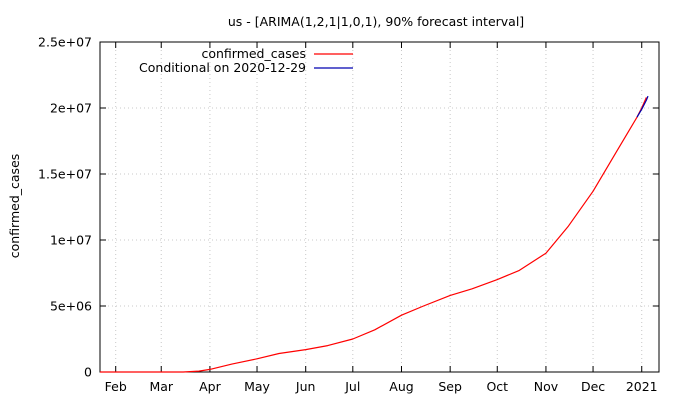  Describe the element at coordinates (450, 386) in the screenshot. I see `x-tick-label: Sep` at that location.